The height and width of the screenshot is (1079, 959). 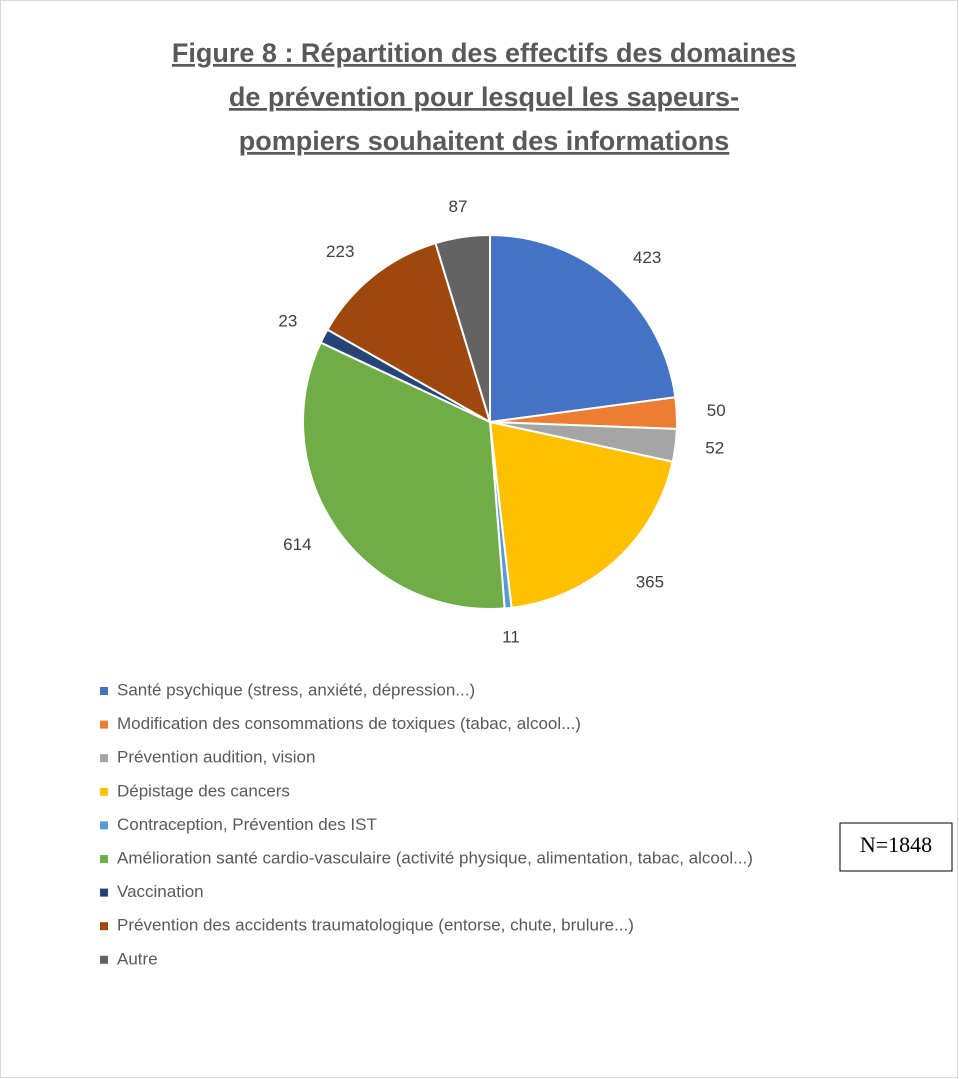 I want to click on legend-label: Dépistage des cancers, so click(x=203, y=790).